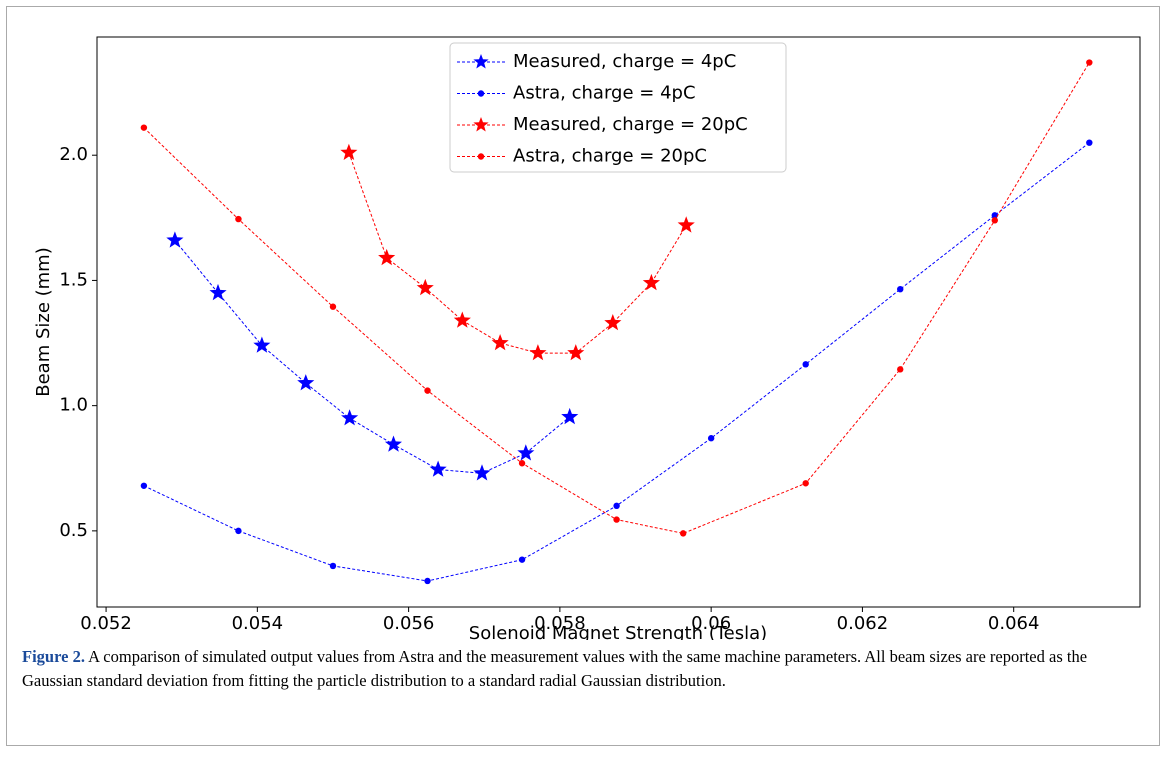  I want to click on y-tick-label: 0.5, so click(73, 530).